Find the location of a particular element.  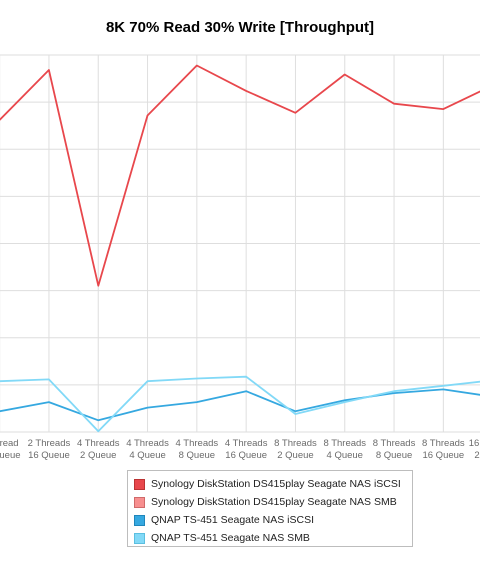

x-tick-label: 2 Threads is located at coordinates (49, 443).